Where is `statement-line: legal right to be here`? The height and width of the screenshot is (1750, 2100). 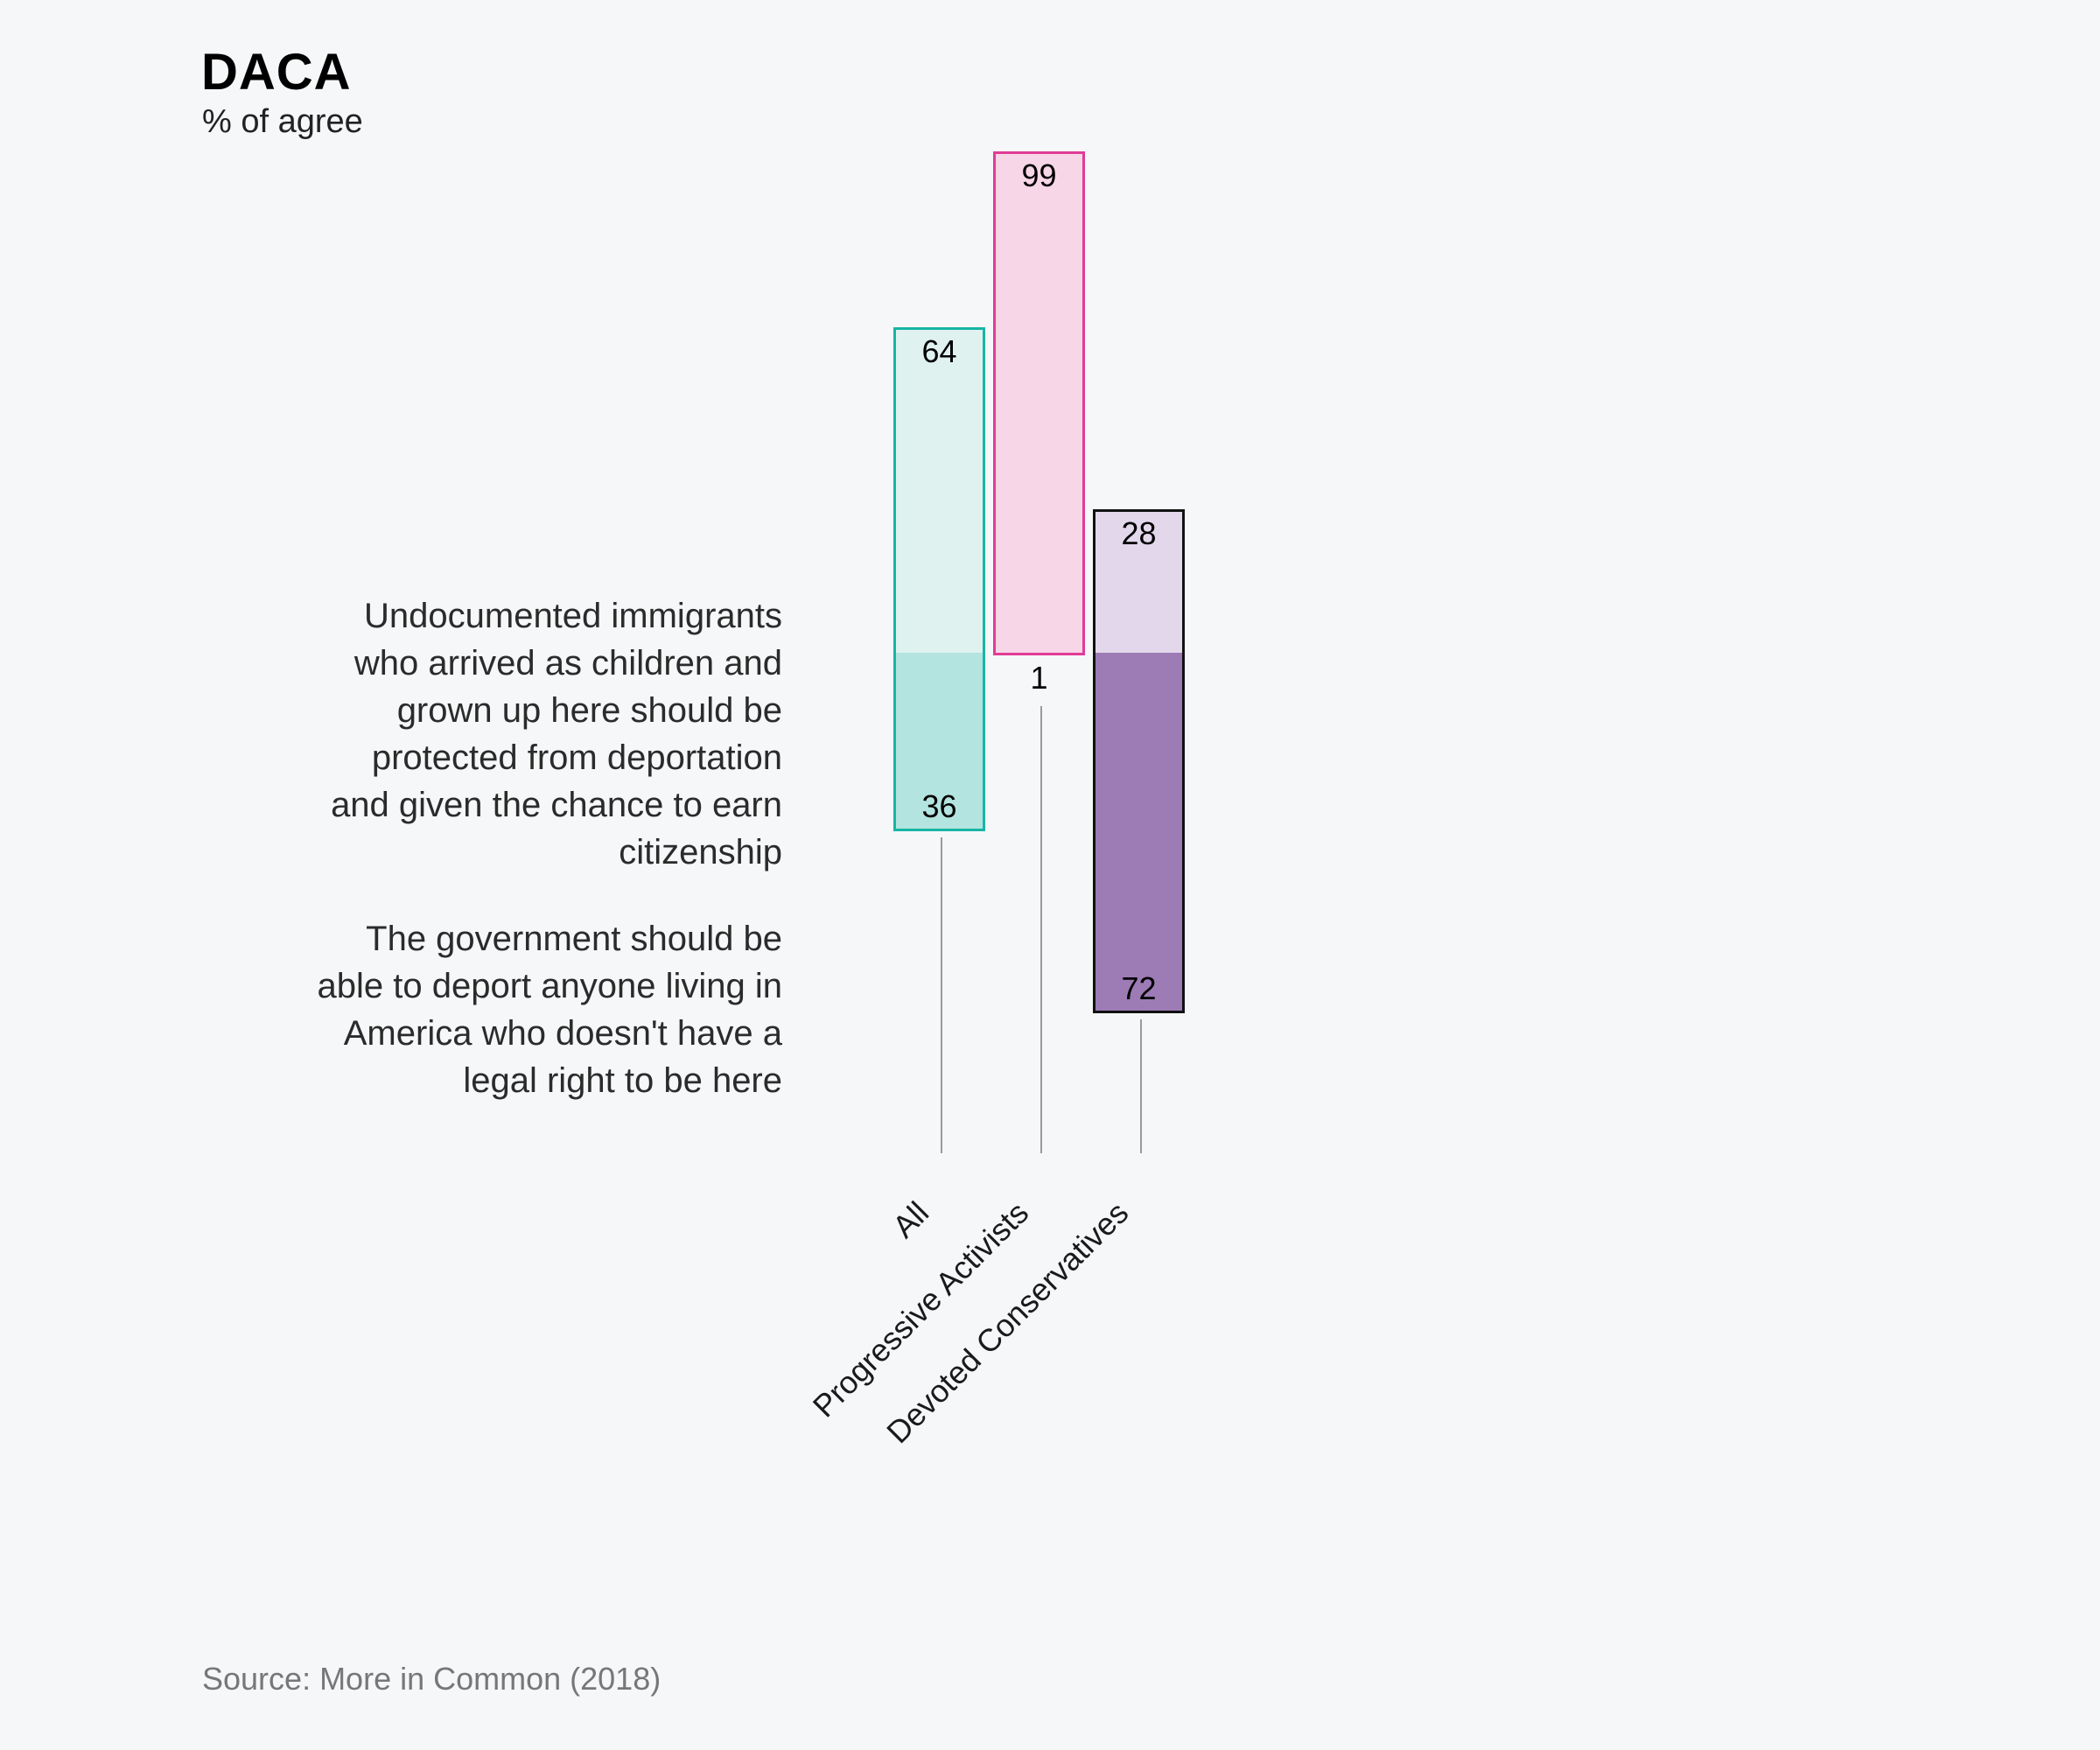
statement-line: legal right to be here is located at coordinates (622, 1080).